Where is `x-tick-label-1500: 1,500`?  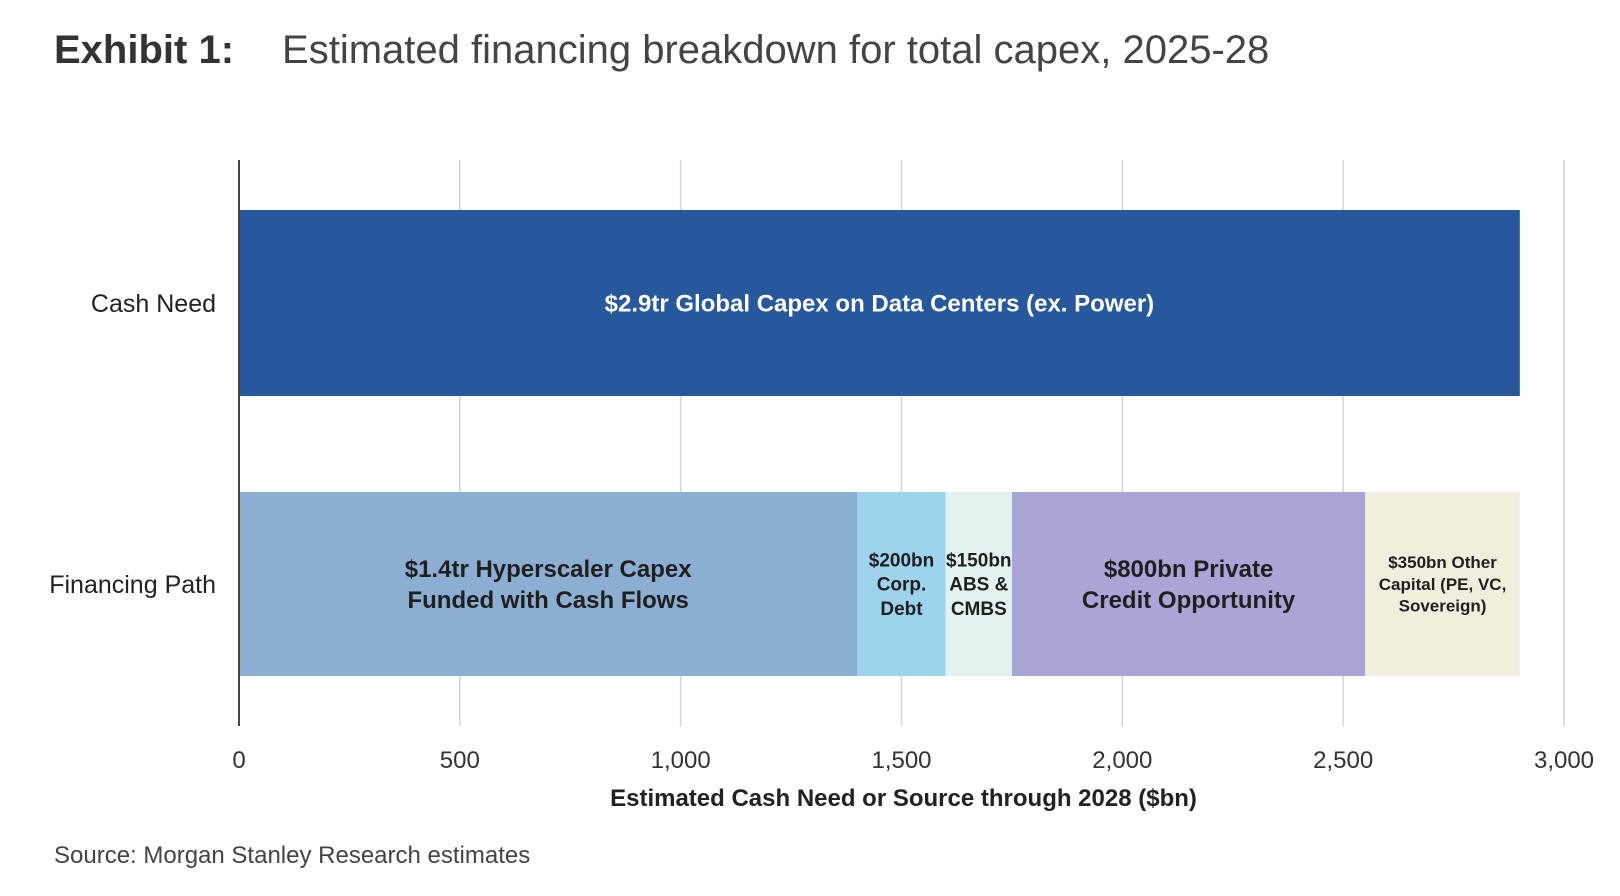 x-tick-label-1500: 1,500 is located at coordinates (901, 760).